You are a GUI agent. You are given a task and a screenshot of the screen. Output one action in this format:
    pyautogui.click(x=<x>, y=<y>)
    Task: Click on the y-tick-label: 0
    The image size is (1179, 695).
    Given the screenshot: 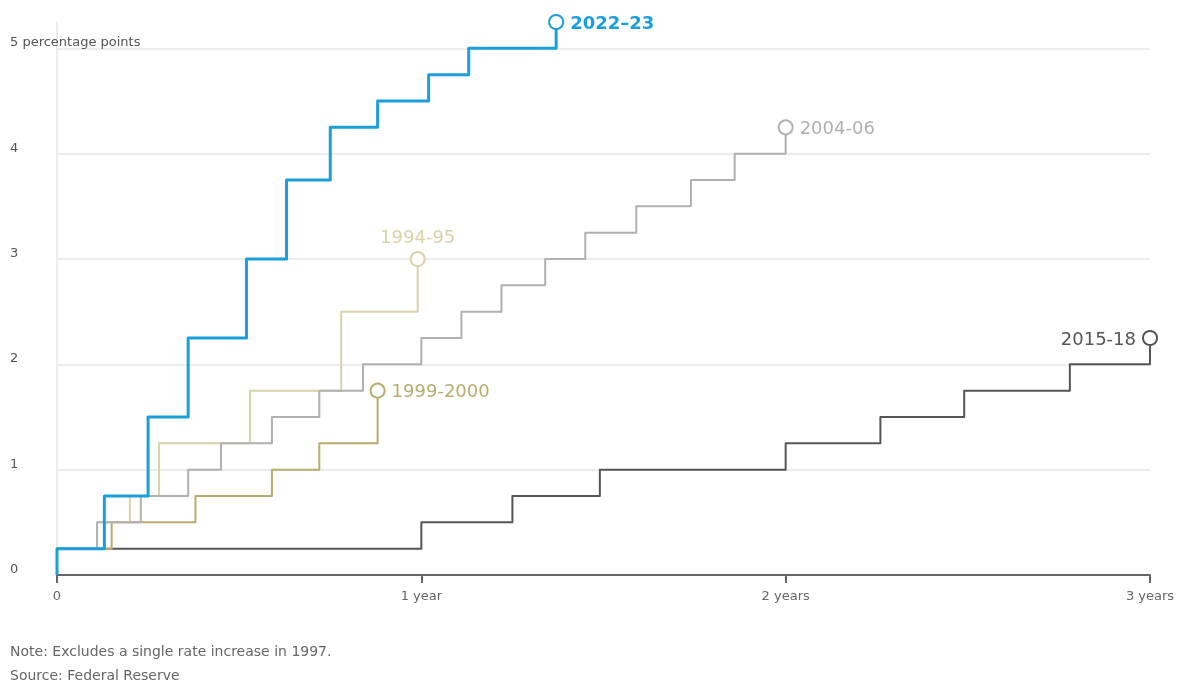 What is the action you would take?
    pyautogui.click(x=14, y=568)
    